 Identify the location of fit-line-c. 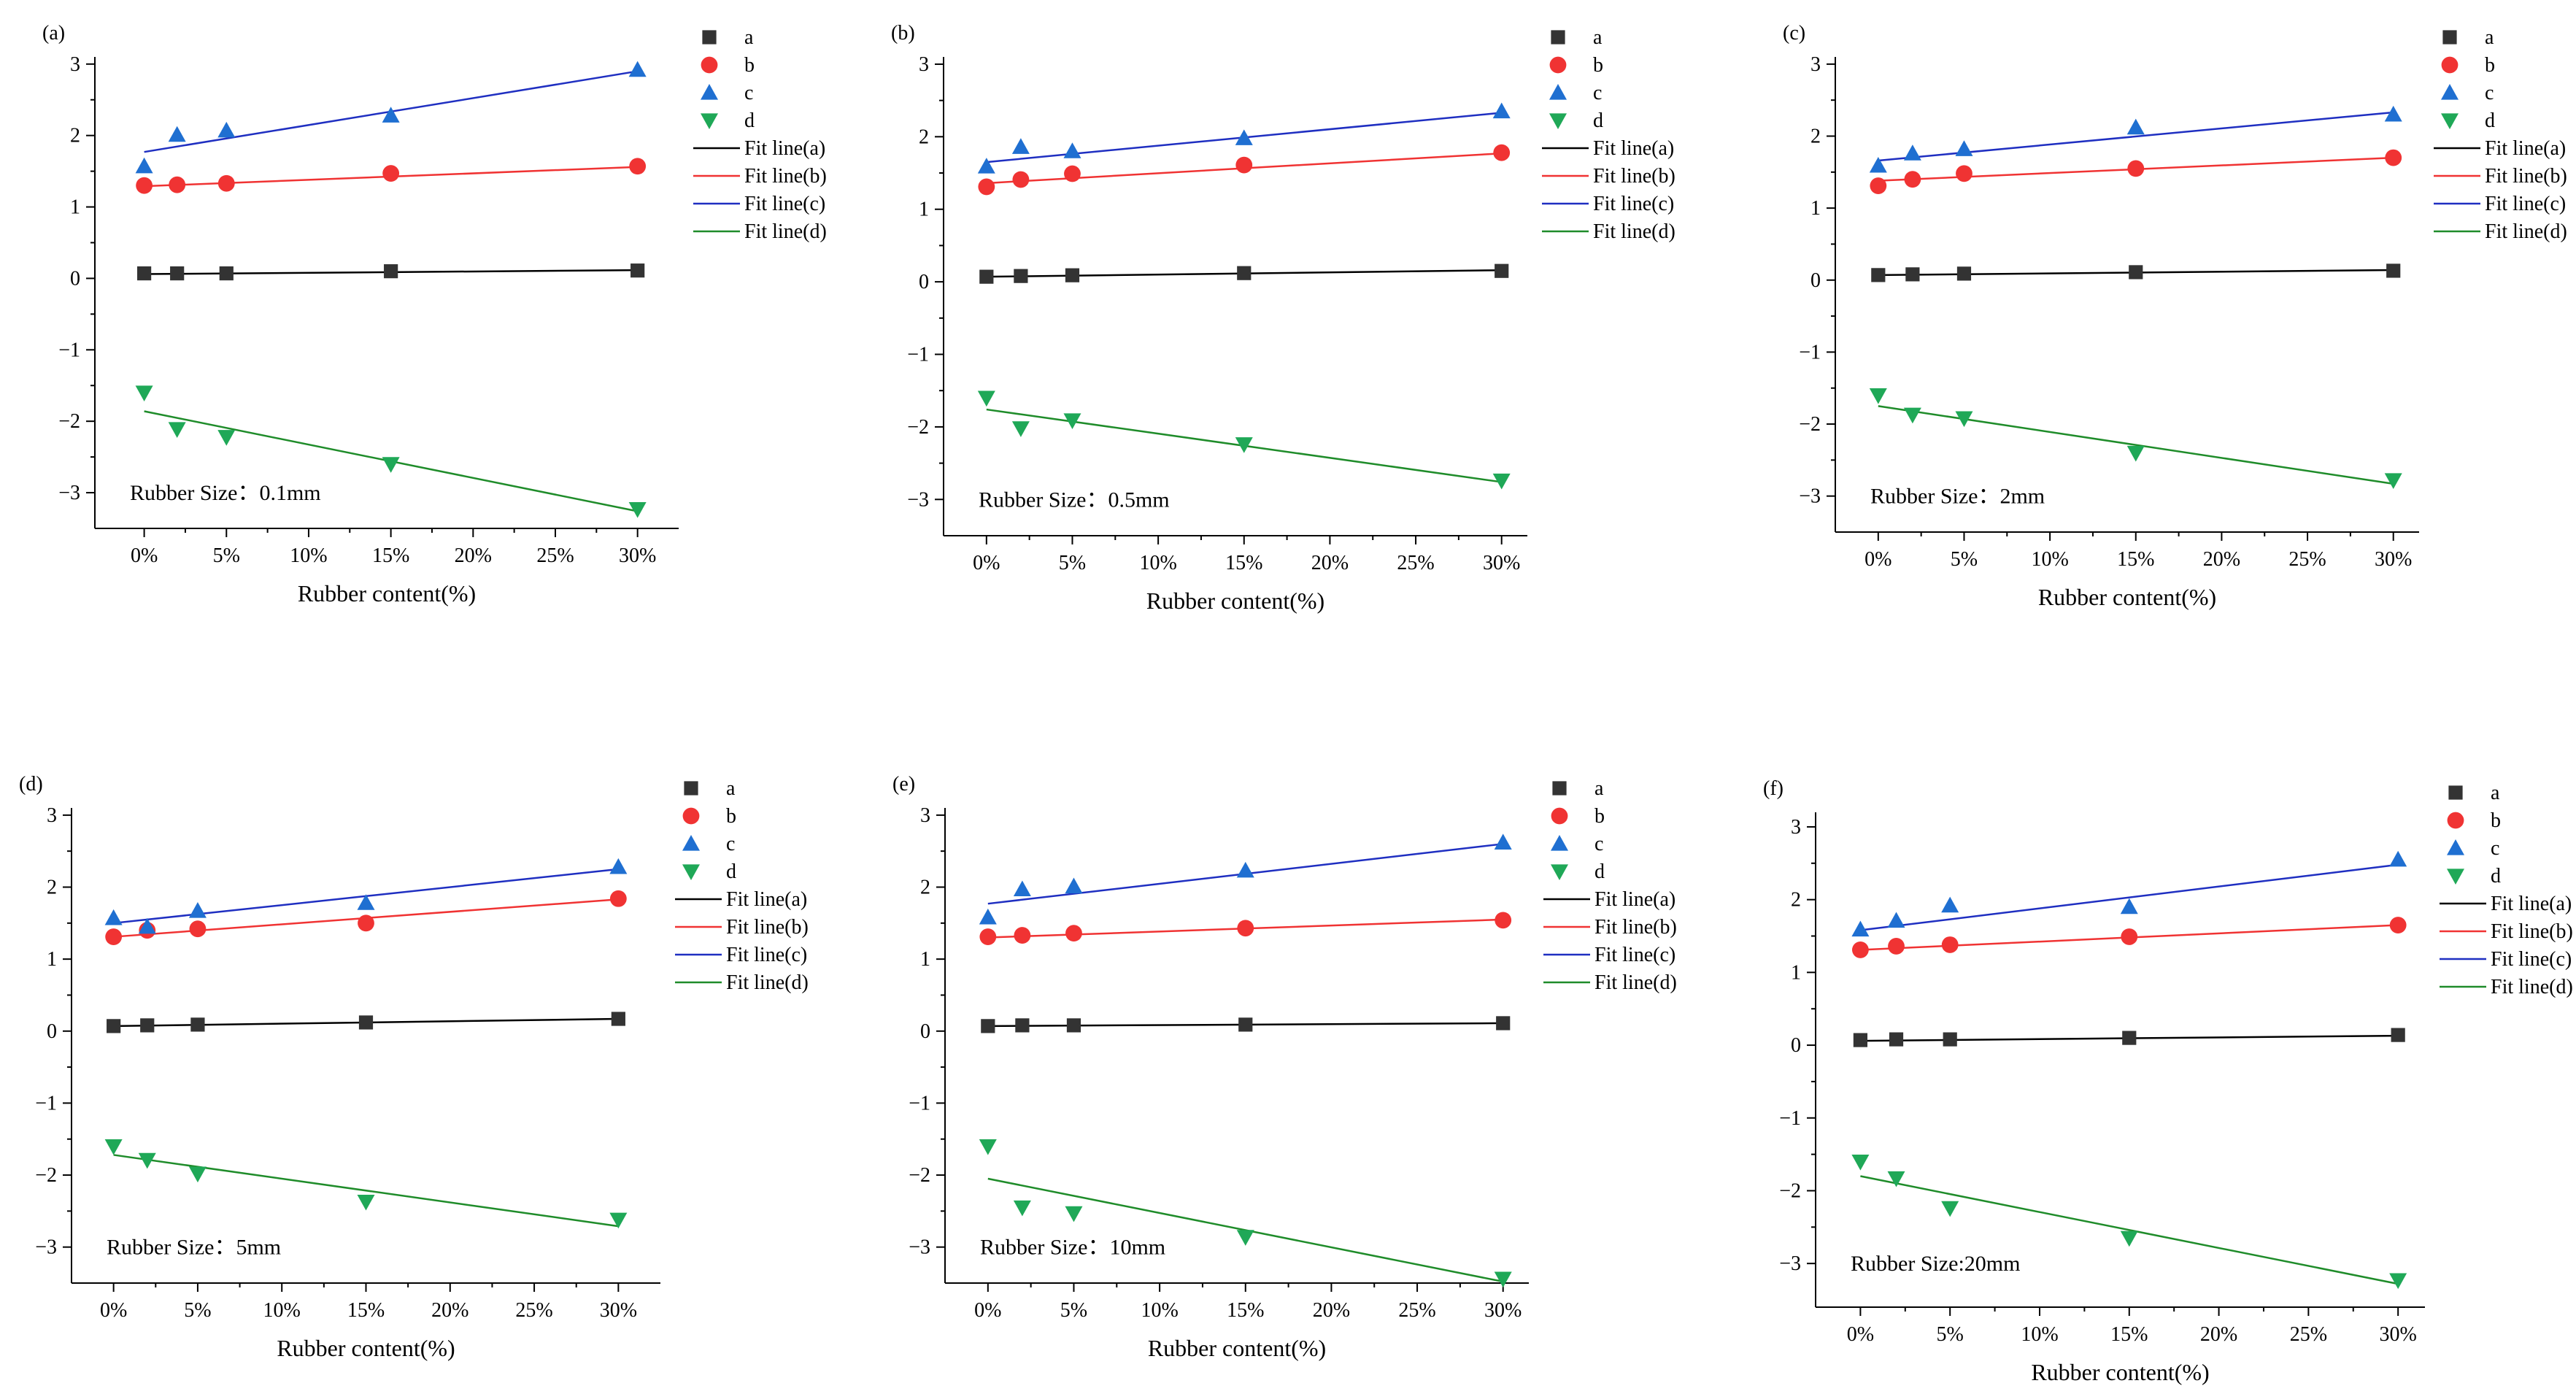
(2129, 897).